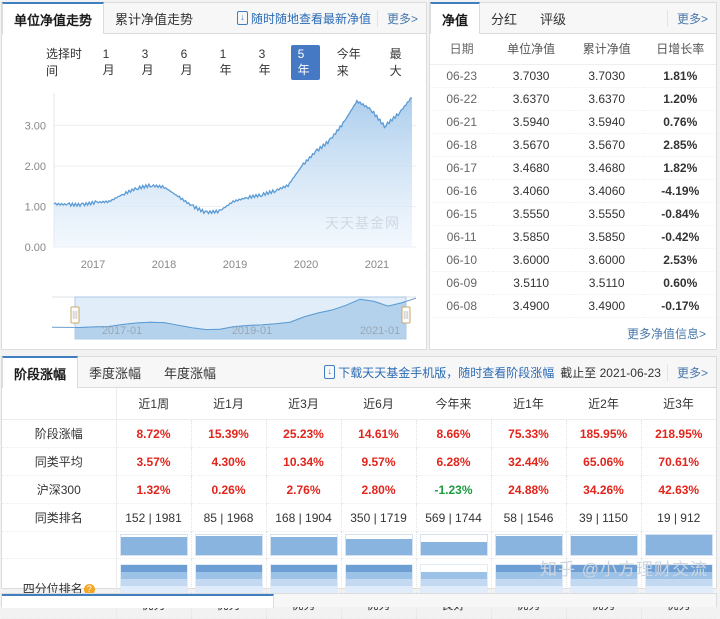 The image size is (720, 619). I want to click on rank-bar-row, so click(359, 545).